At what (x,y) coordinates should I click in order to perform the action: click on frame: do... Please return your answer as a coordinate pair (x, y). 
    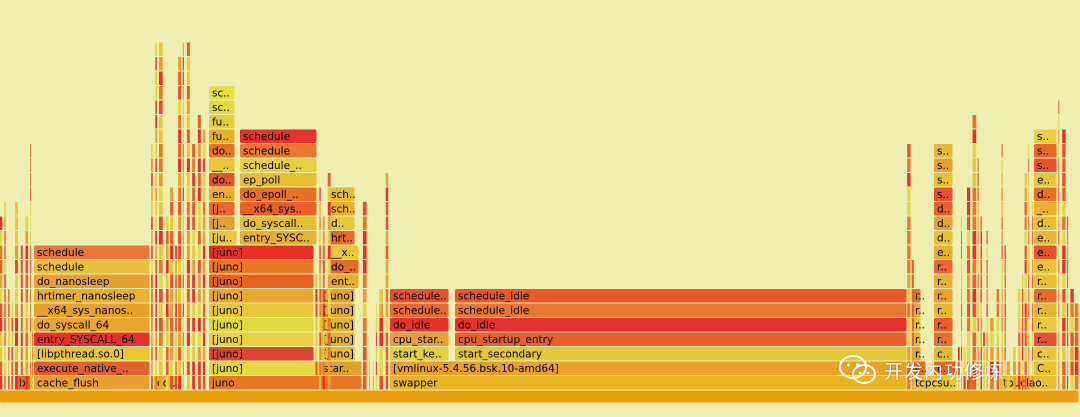
    Looking at the image, I should click on (221, 180).